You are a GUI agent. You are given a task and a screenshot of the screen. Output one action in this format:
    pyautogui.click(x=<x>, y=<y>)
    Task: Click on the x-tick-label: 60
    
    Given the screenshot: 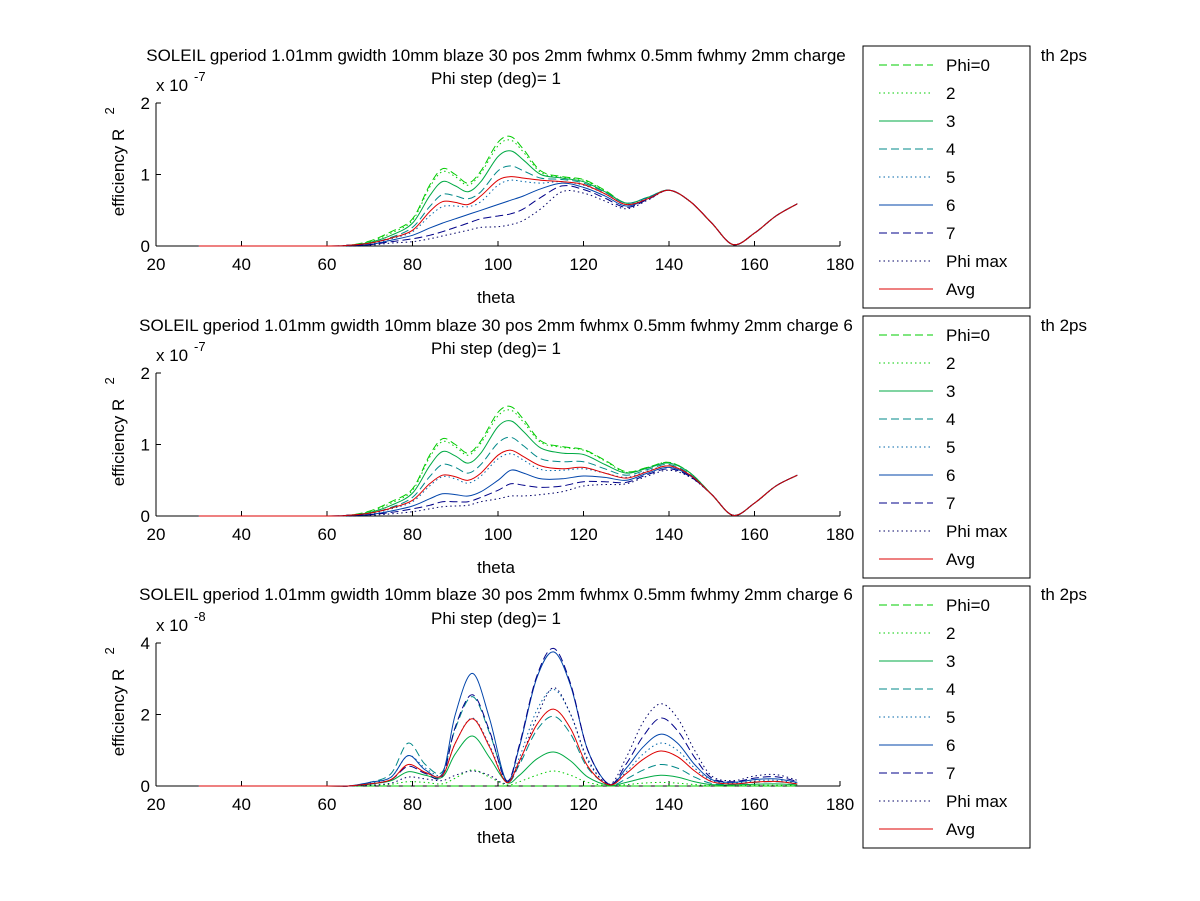 What is the action you would take?
    pyautogui.click(x=327, y=804)
    